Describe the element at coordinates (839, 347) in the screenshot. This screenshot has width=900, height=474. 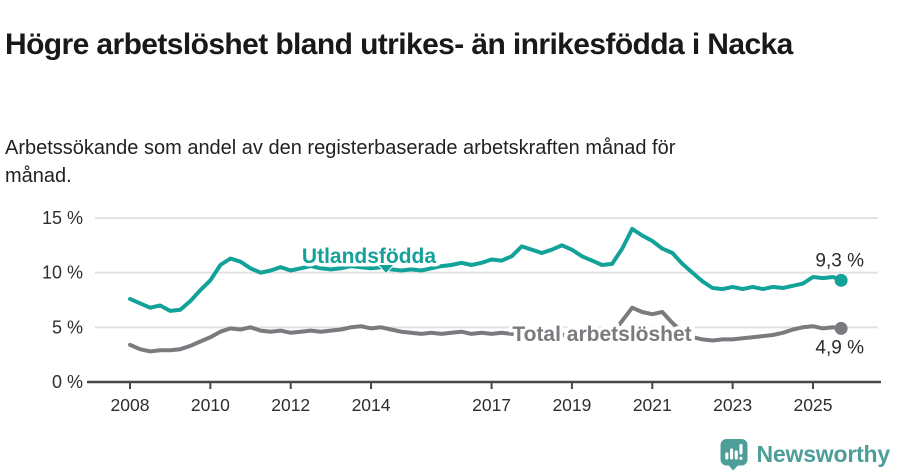
I see `series-end-value: 4,9 %` at that location.